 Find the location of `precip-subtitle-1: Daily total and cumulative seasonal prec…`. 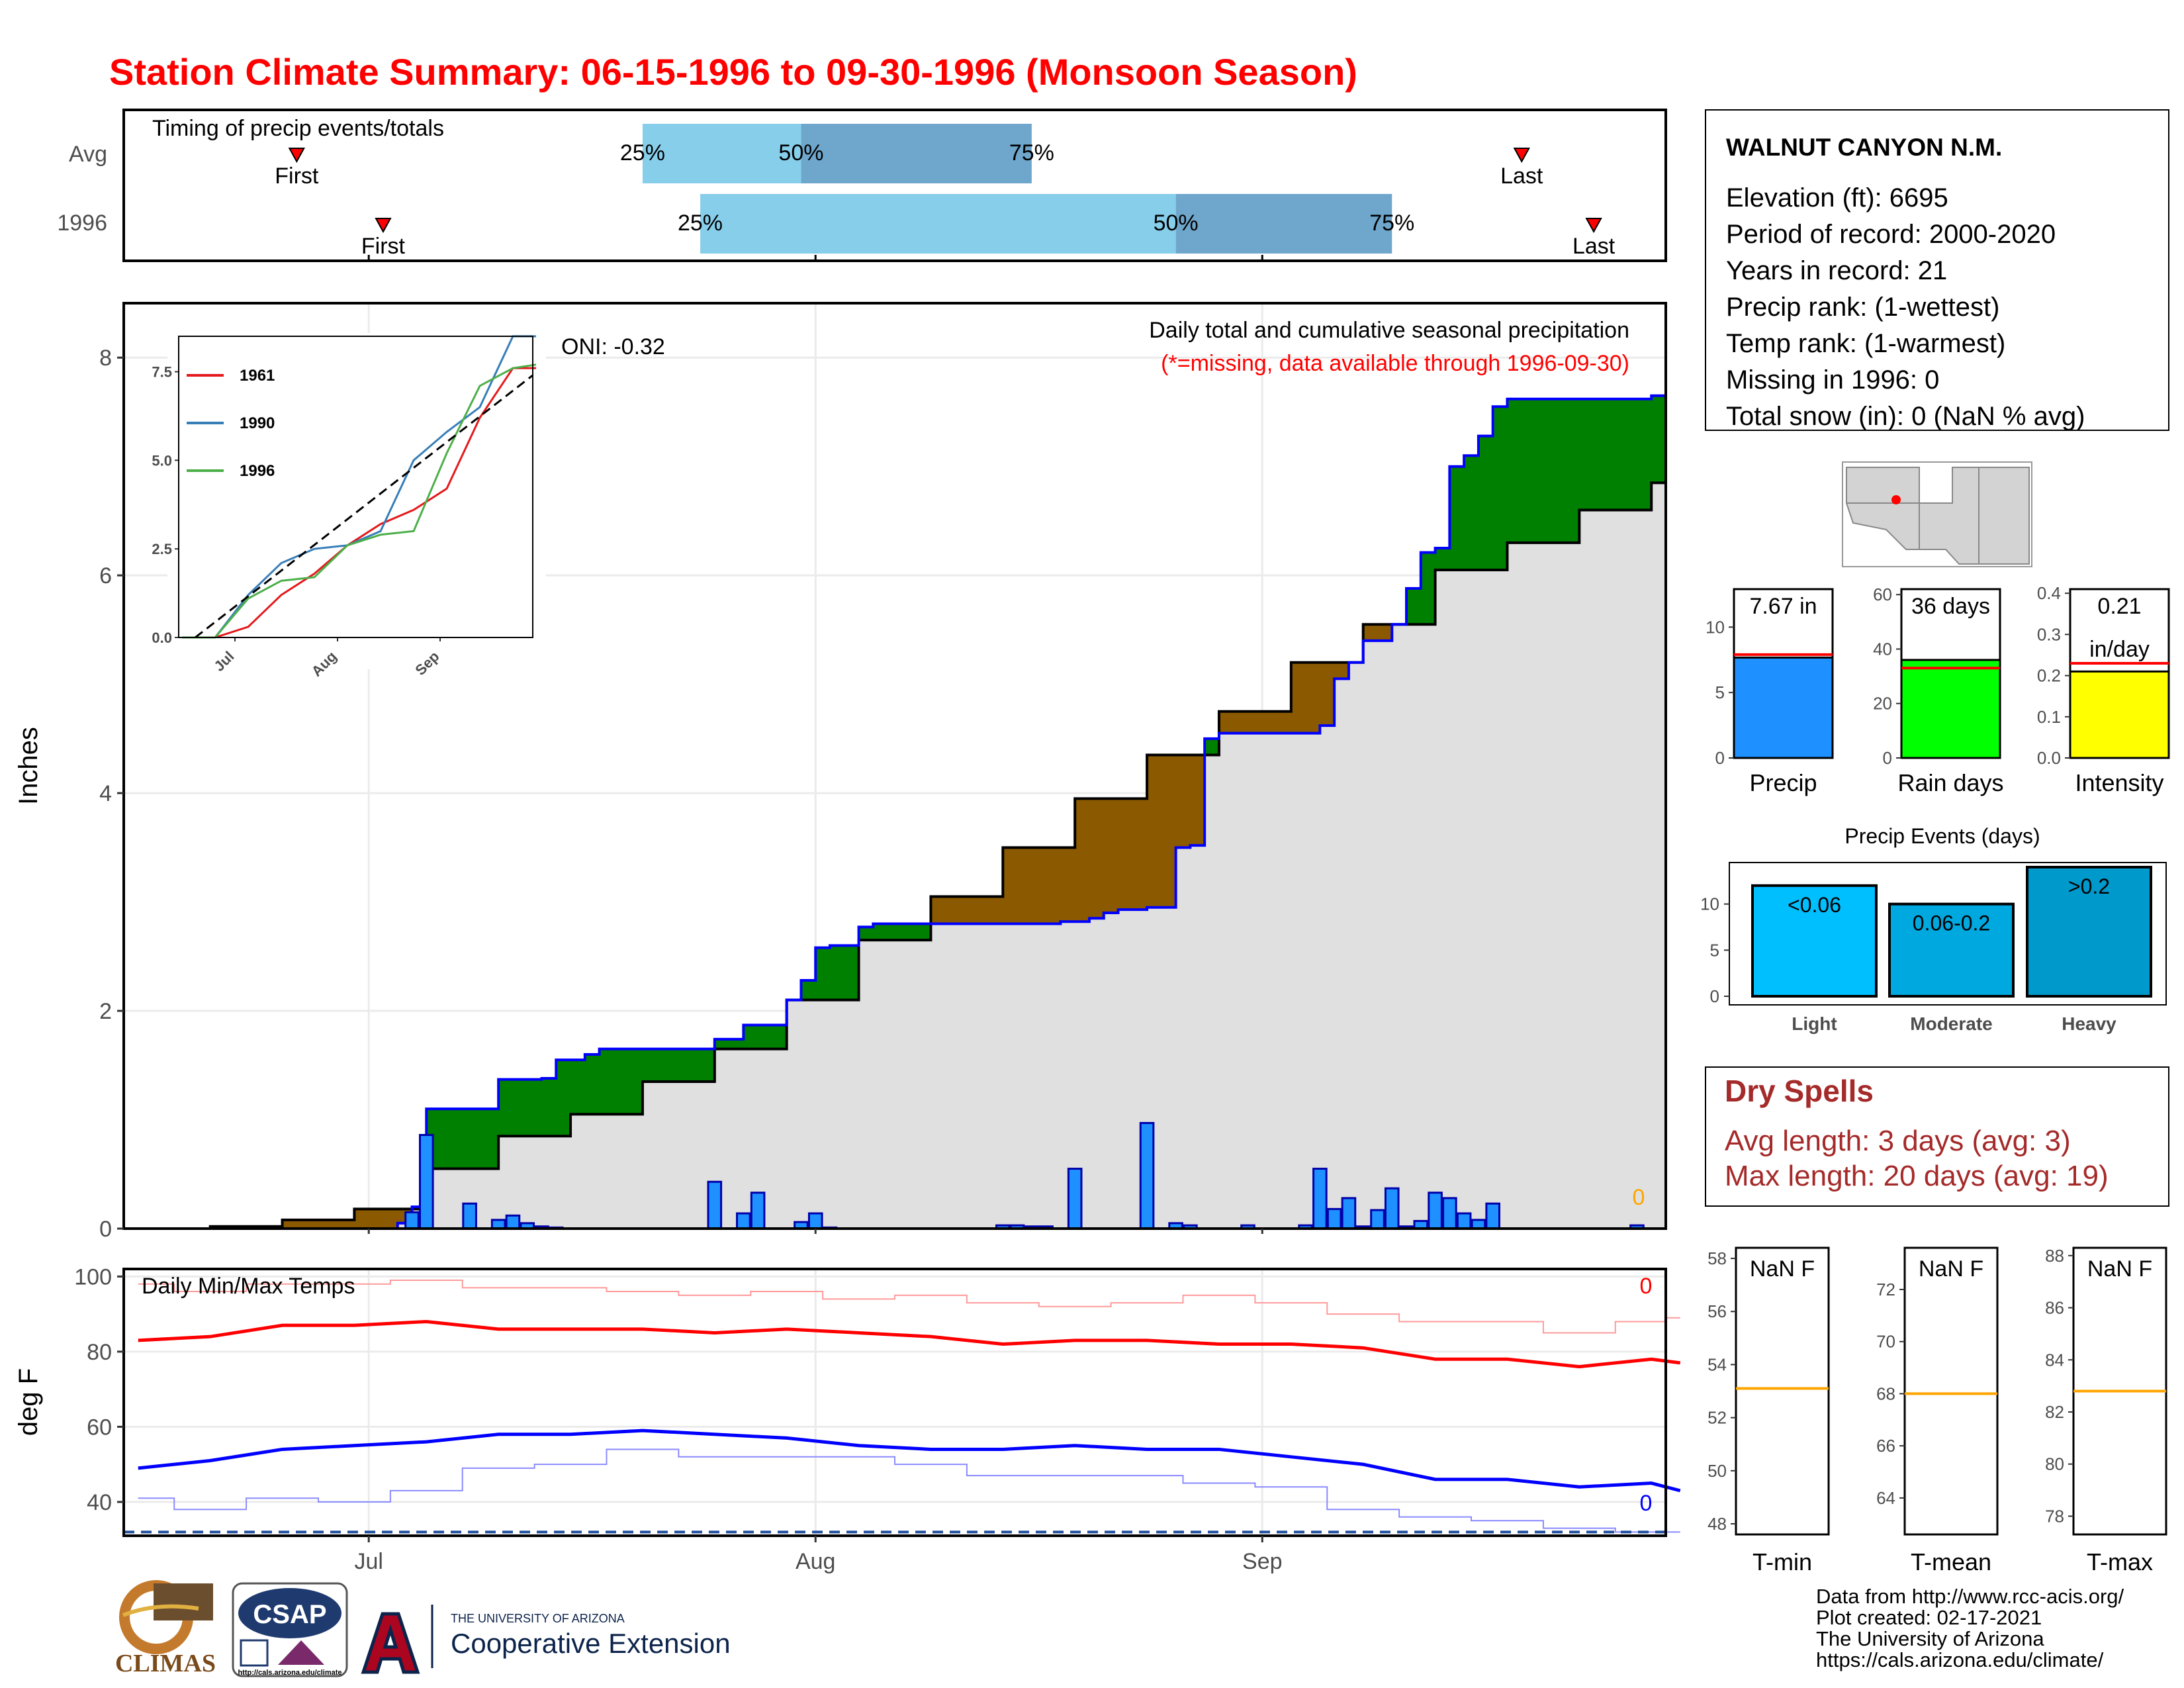

precip-subtitle-1: Daily total and cumulative seasonal prec… is located at coordinates (1389, 330).